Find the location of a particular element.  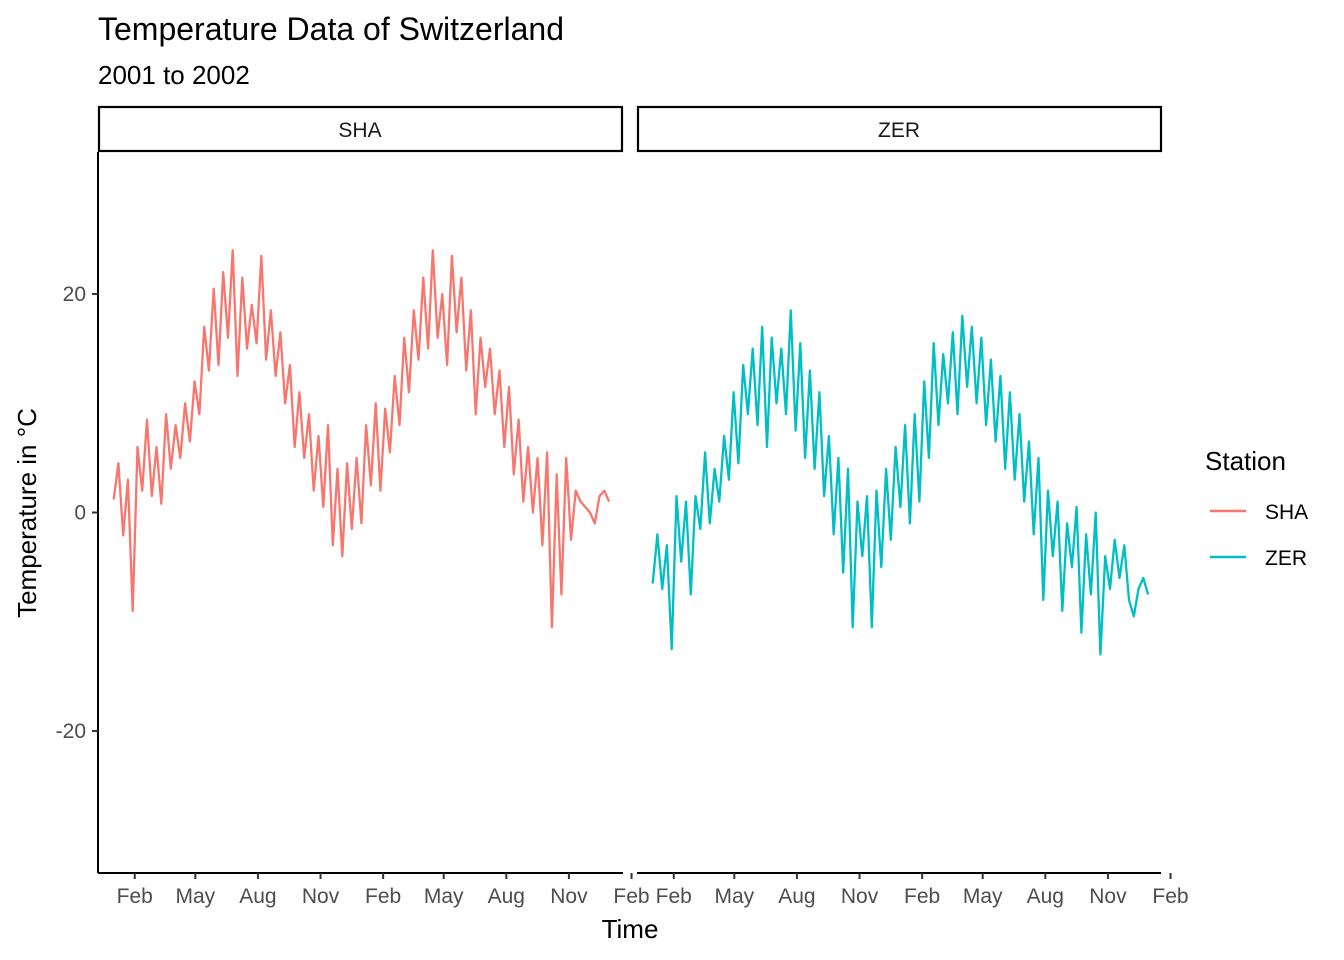

legend-label-zer: ZER is located at coordinates (1286, 558).